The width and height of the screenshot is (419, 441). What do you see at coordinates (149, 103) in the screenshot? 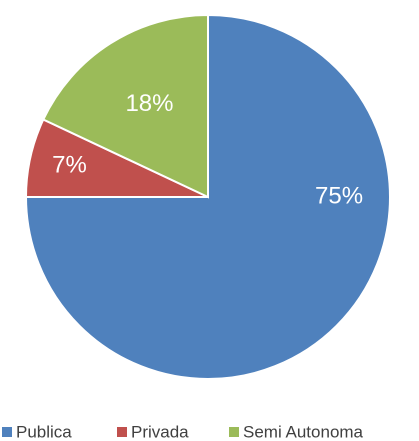
I see `data-label: 18%` at bounding box center [149, 103].